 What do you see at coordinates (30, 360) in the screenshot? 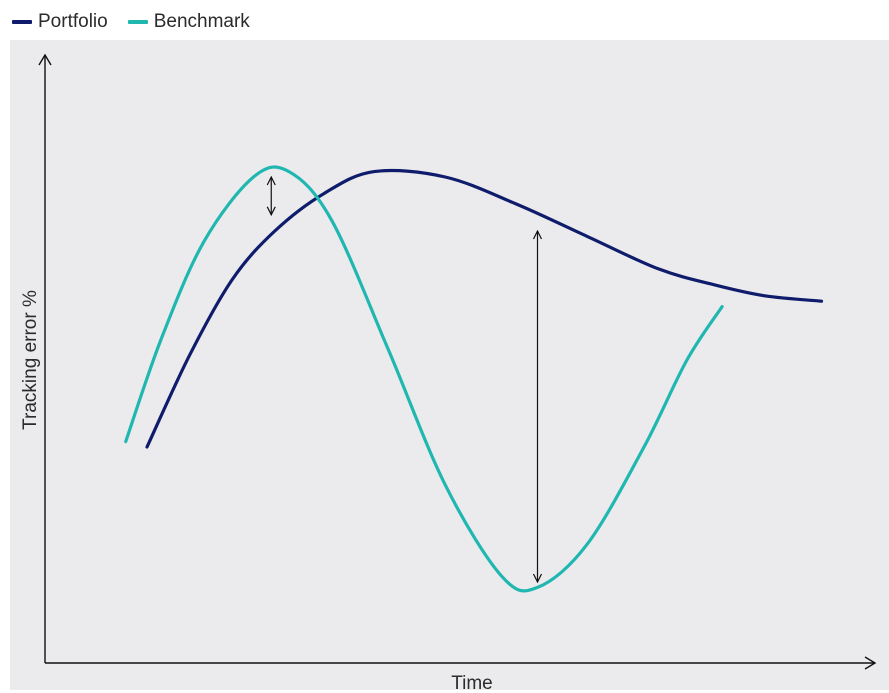
I see `y-axis-label: Tracking error %` at bounding box center [30, 360].